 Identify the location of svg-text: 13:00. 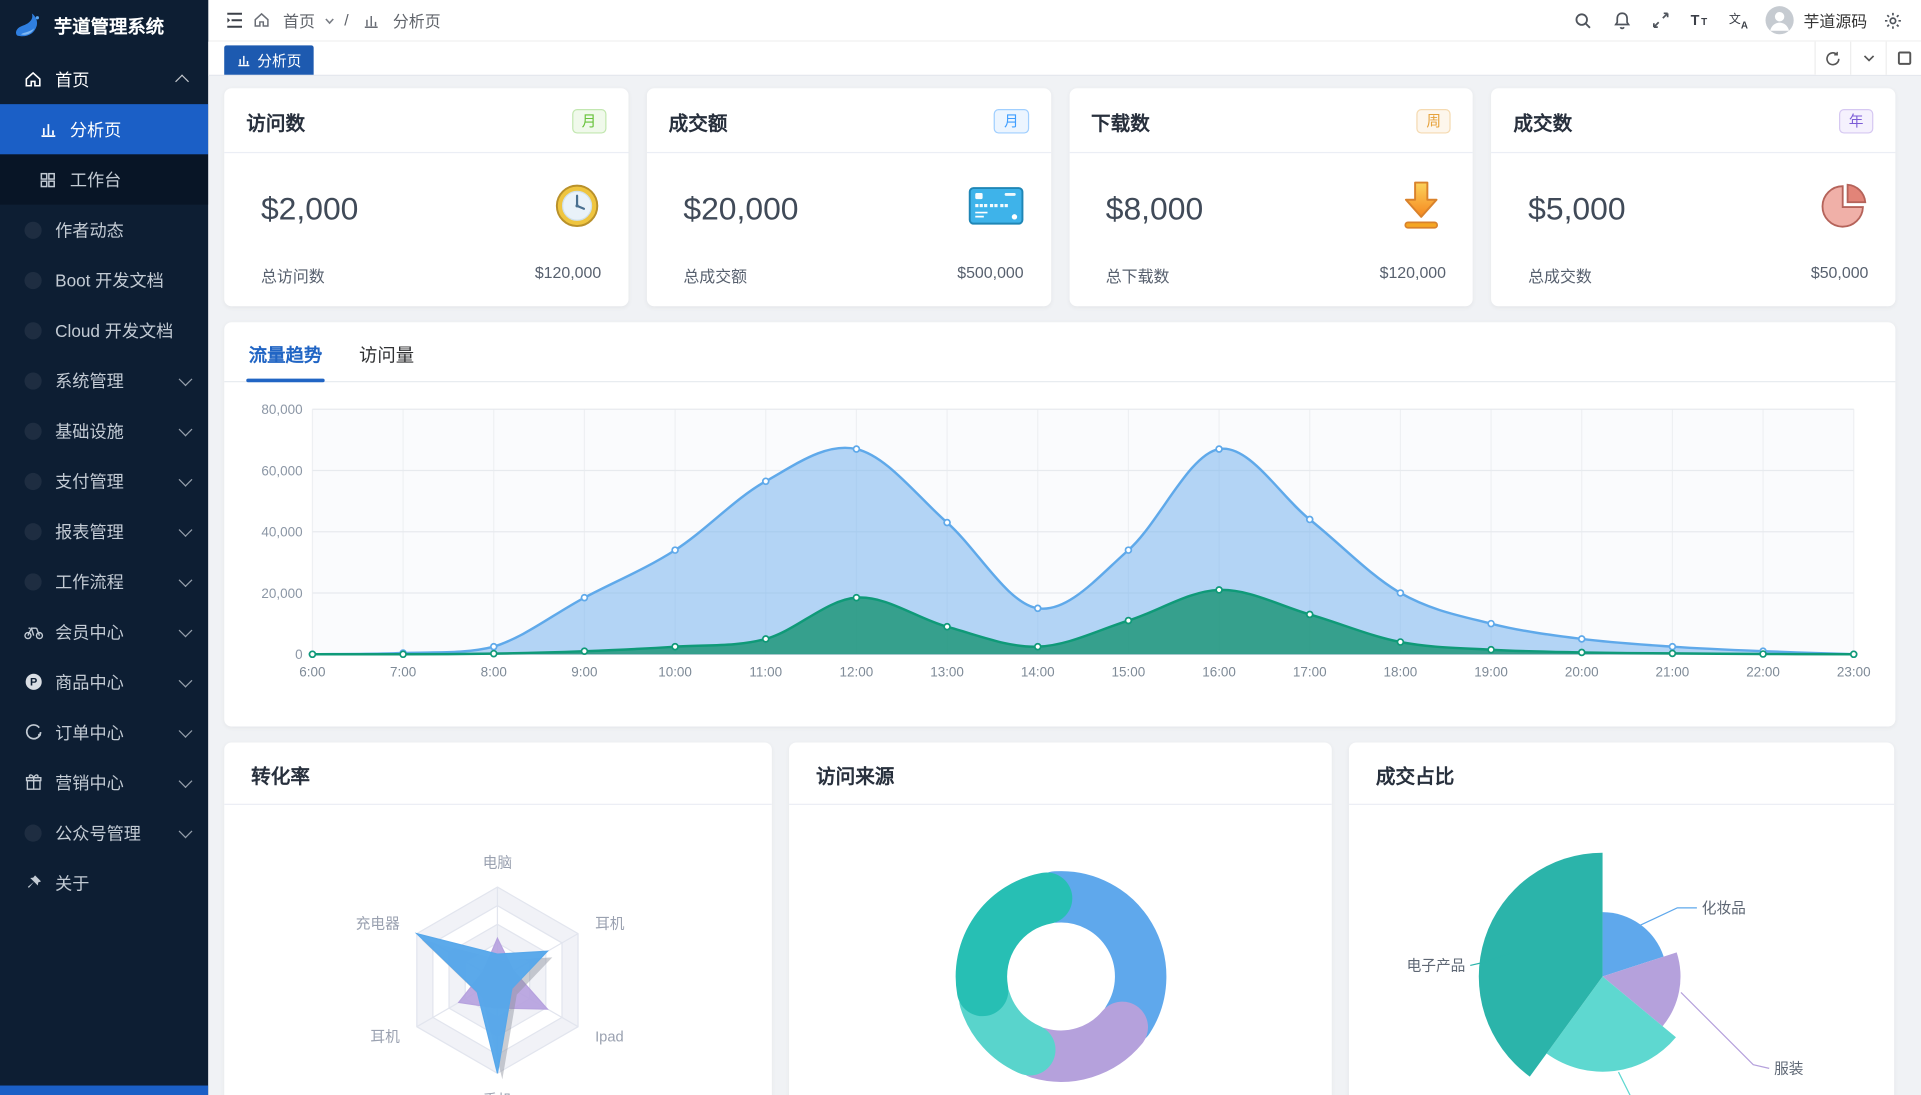
(947, 671).